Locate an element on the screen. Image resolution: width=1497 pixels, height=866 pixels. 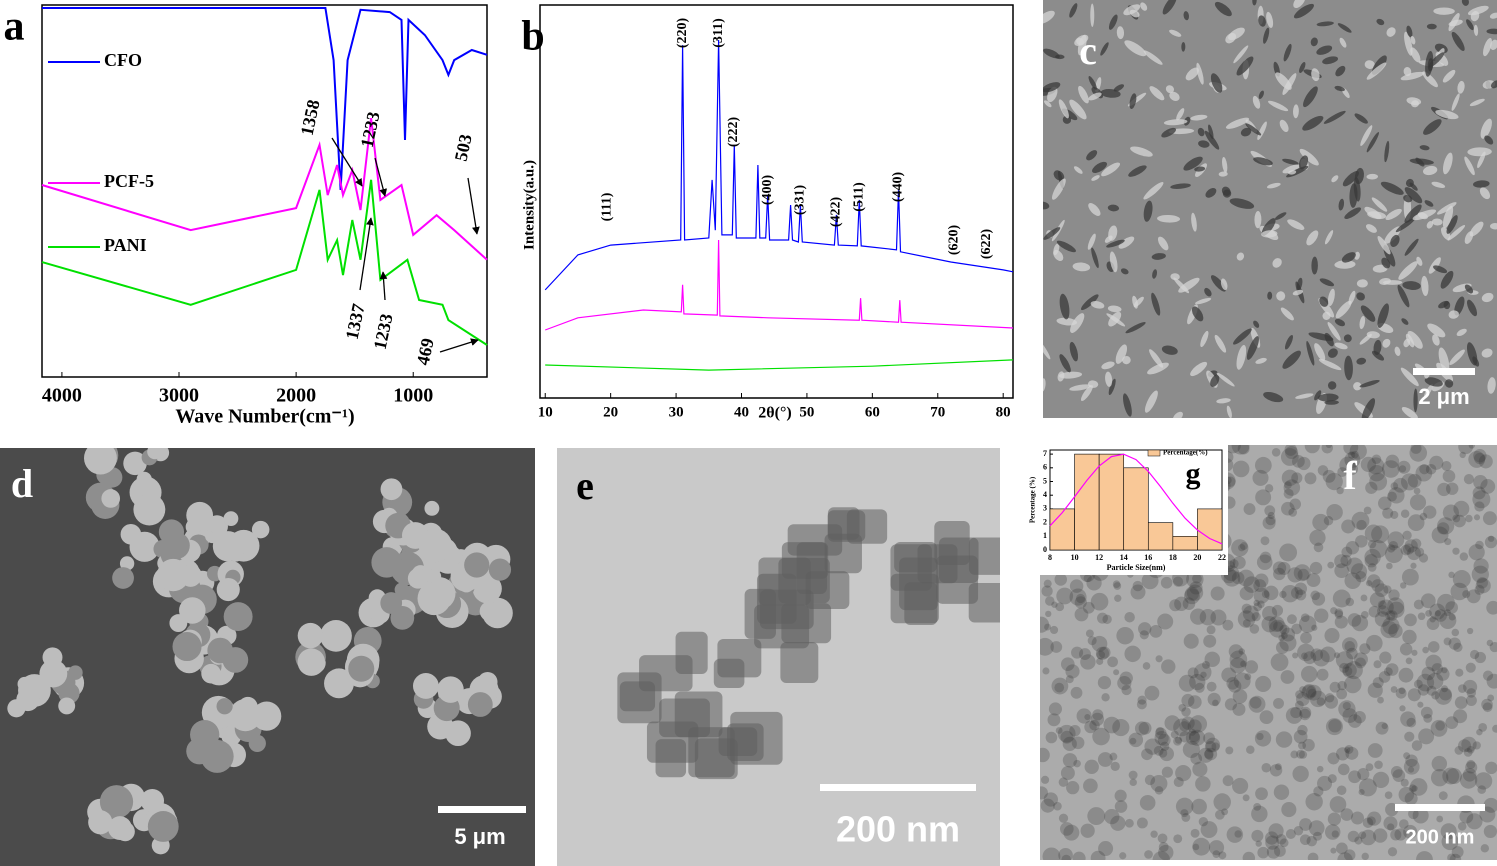
peak-label: (422) is located at coordinates (836, 212).